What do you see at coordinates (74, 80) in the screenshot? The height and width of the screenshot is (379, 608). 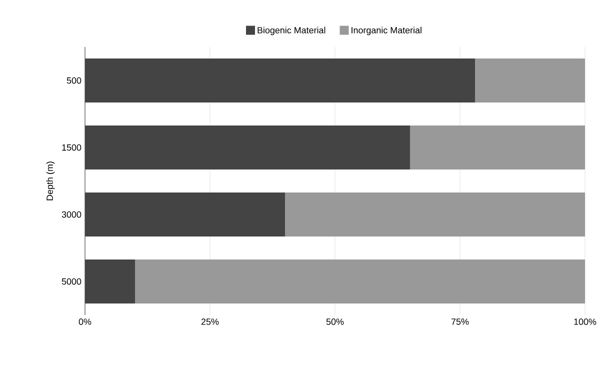 I see `y-tick-label: 500` at bounding box center [74, 80].